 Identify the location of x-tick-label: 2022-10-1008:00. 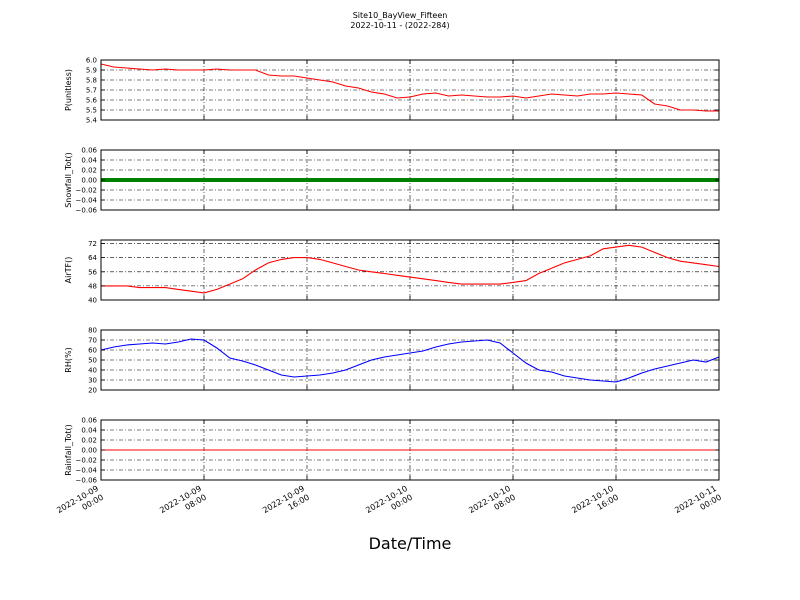
(492, 504).